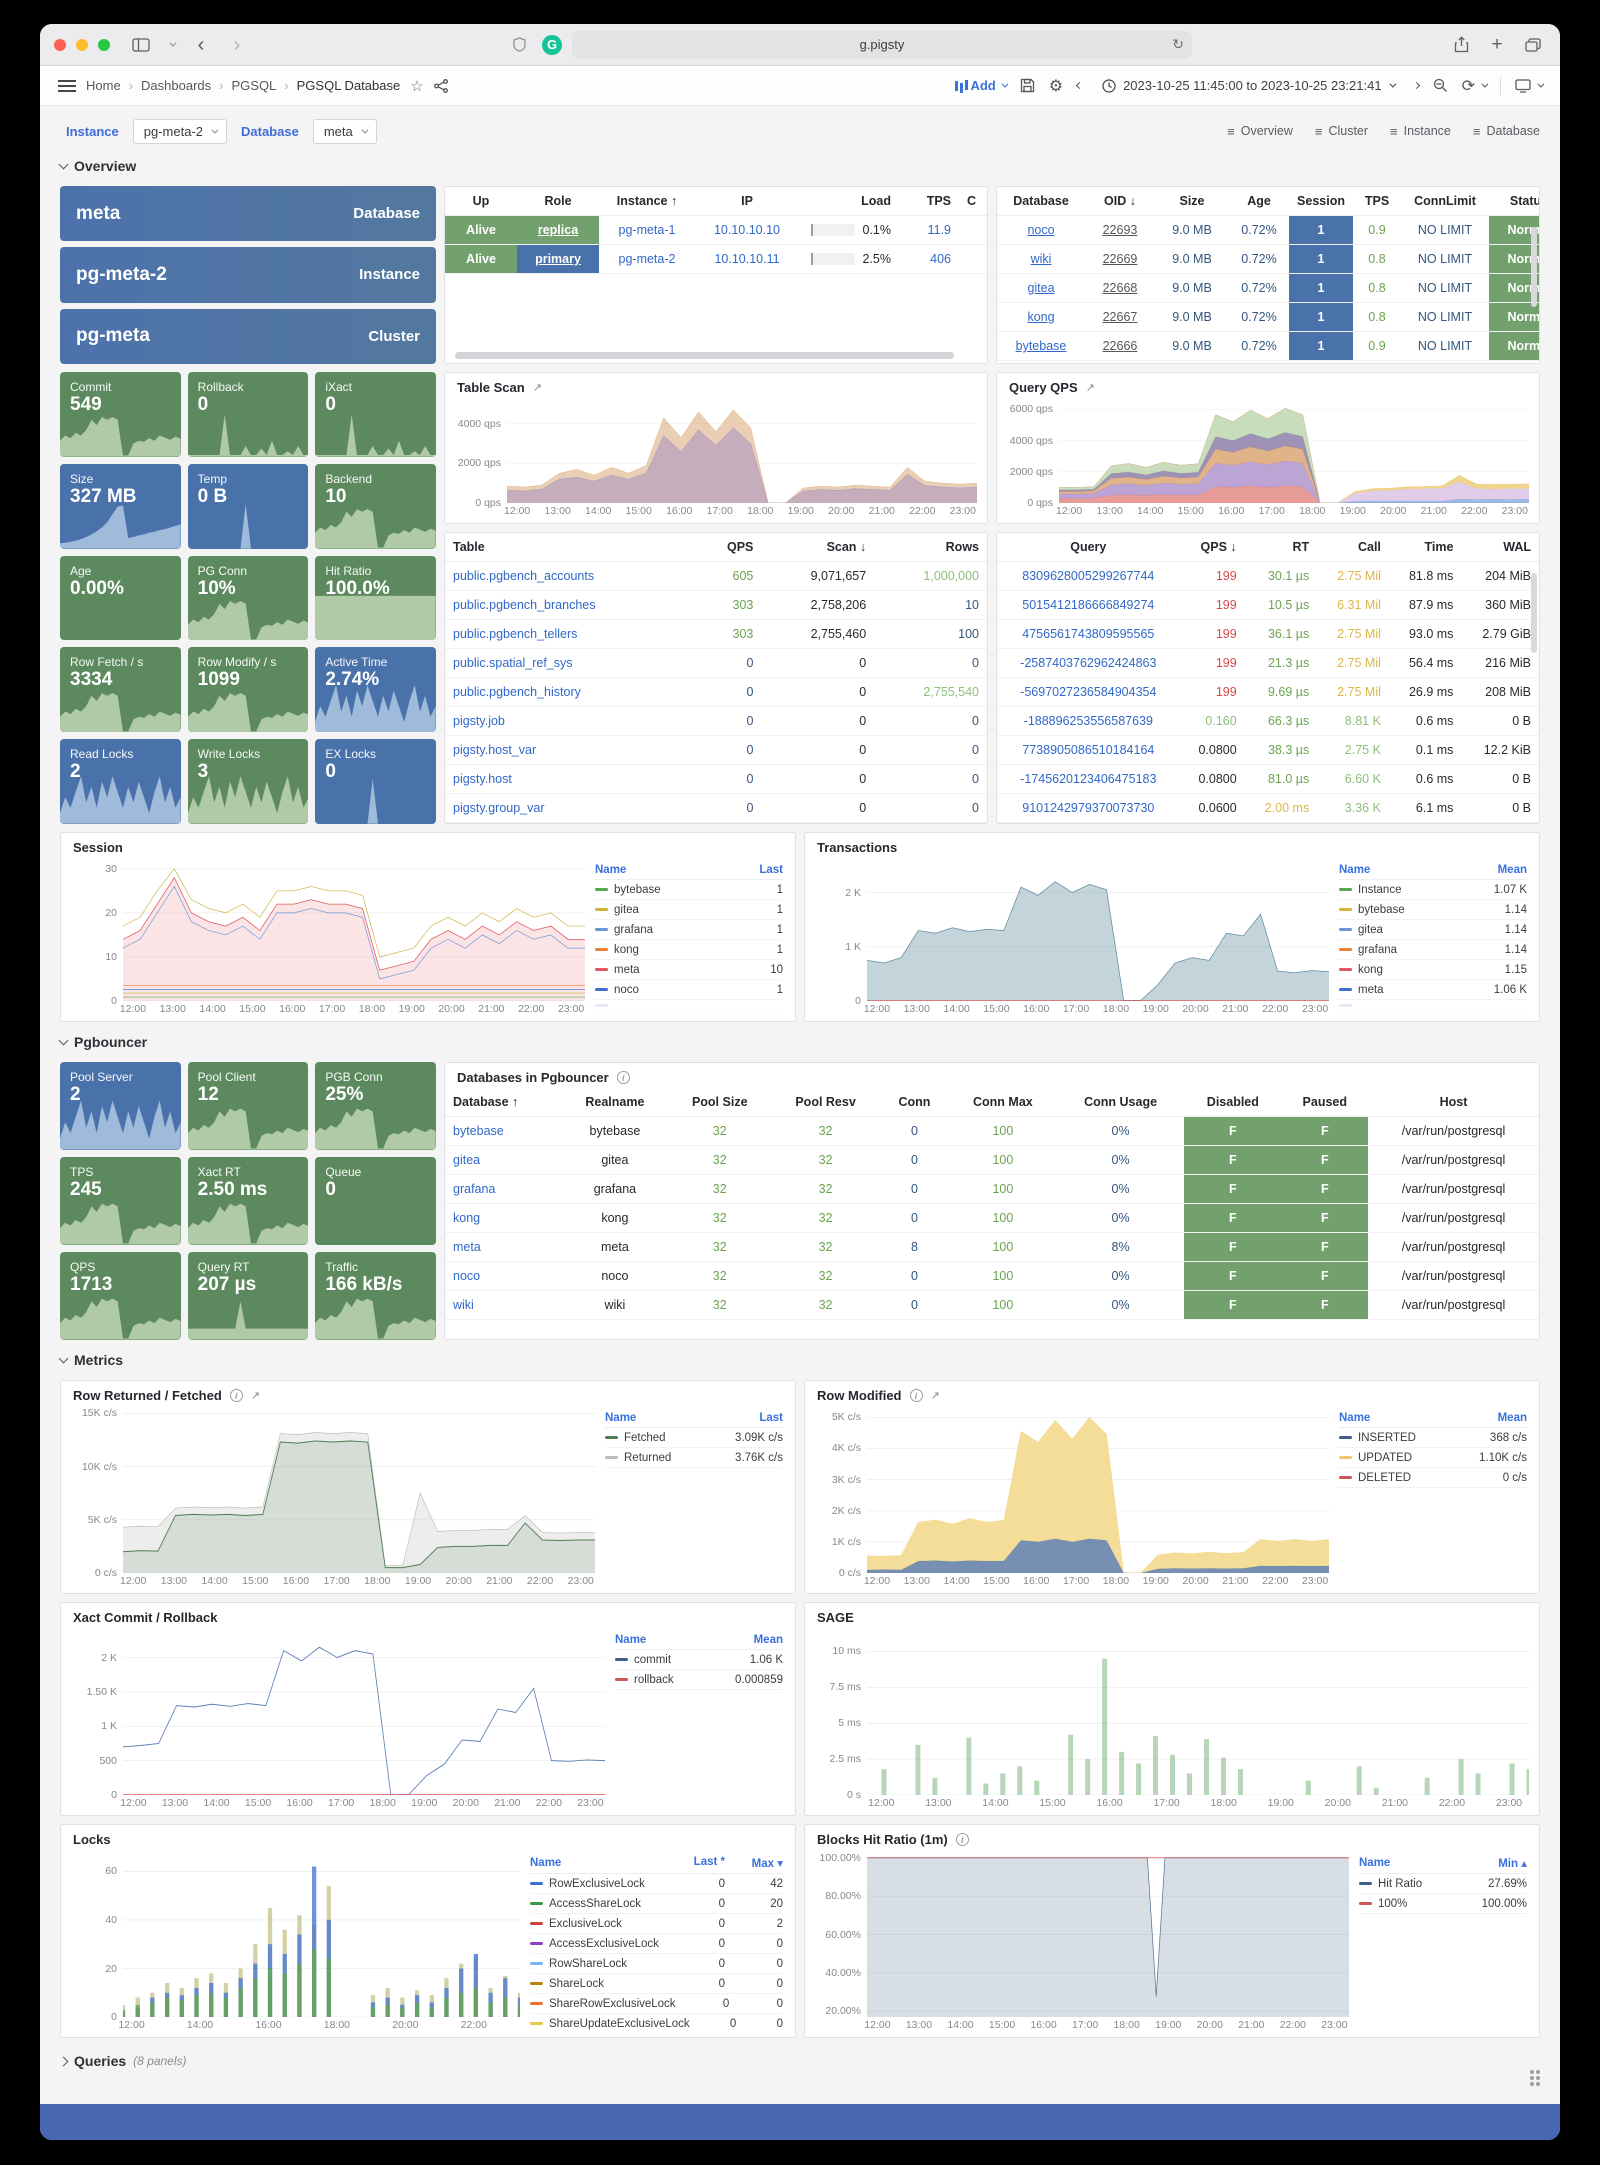 The width and height of the screenshot is (1600, 2165). Describe the element at coordinates (1530, 85) in the screenshot. I see `tv-mode-icon` at that location.